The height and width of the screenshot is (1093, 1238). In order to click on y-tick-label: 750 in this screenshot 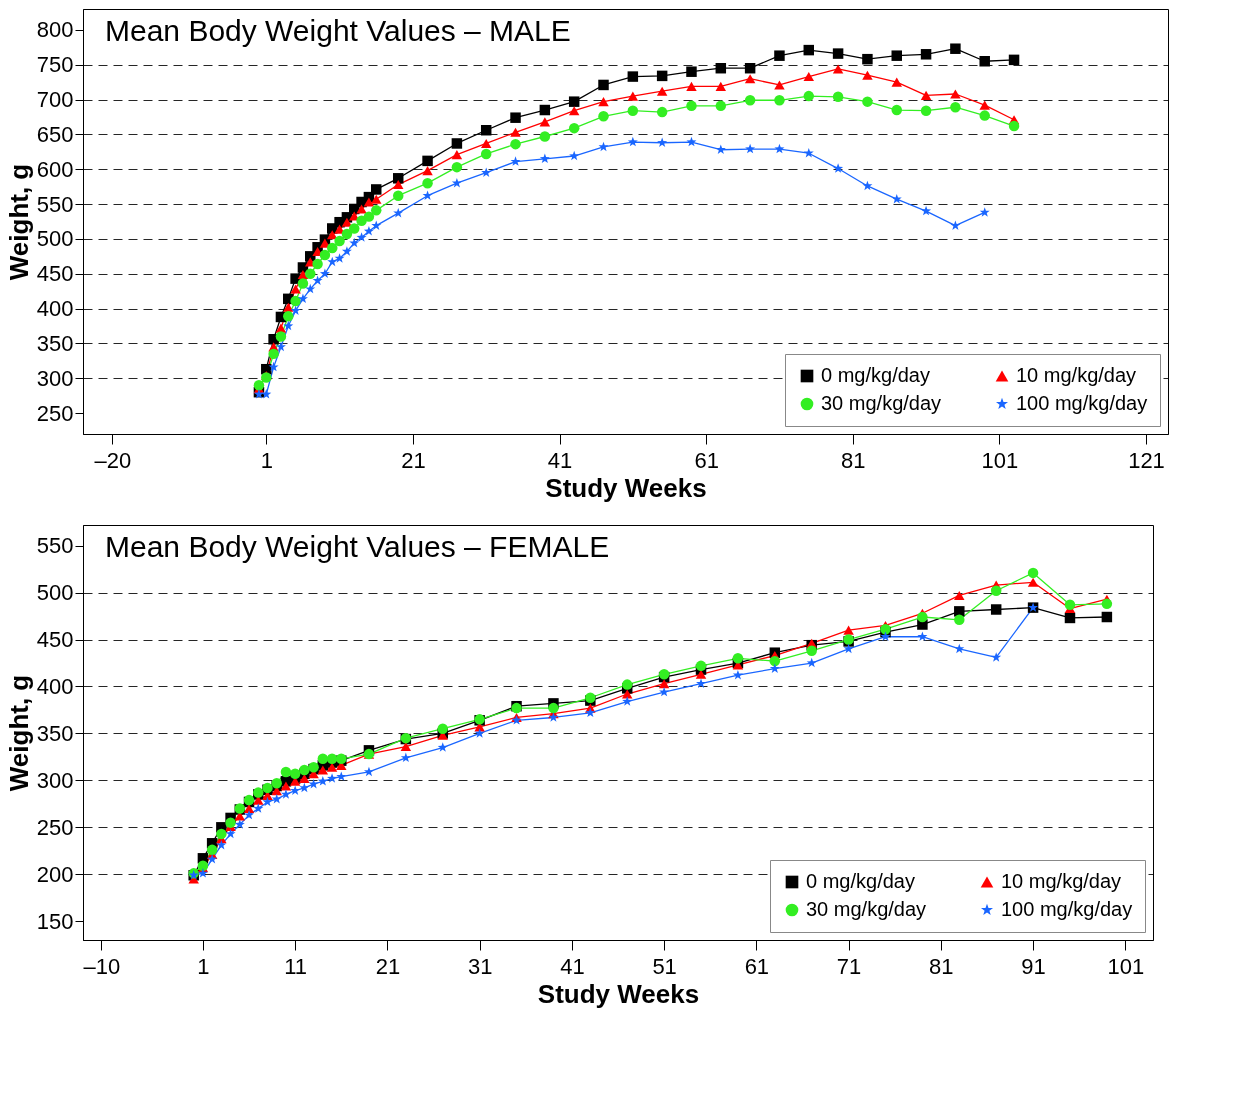, I will do `click(55, 65)`.